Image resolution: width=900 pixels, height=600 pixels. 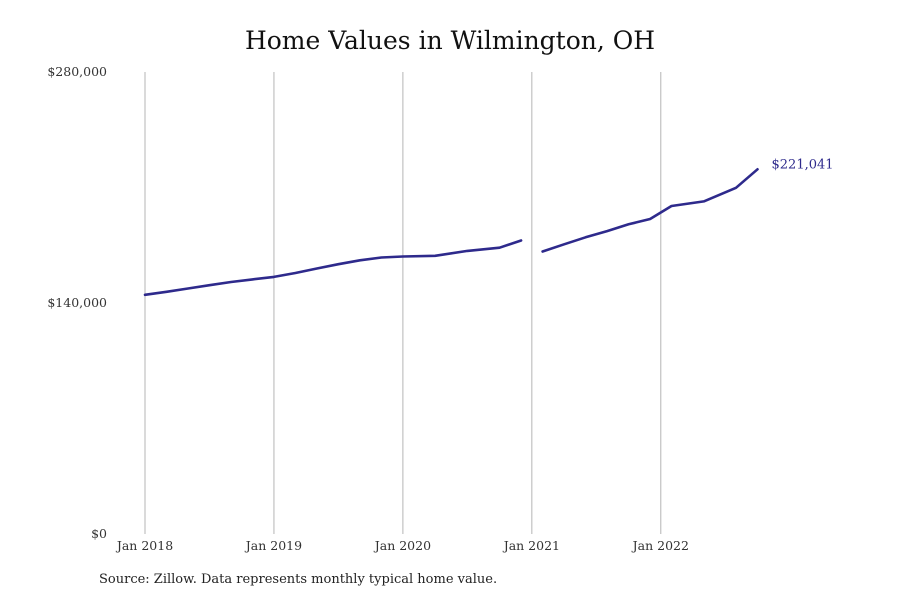 What do you see at coordinates (803, 164) in the screenshot?
I see `end-value-label: $221,041` at bounding box center [803, 164].